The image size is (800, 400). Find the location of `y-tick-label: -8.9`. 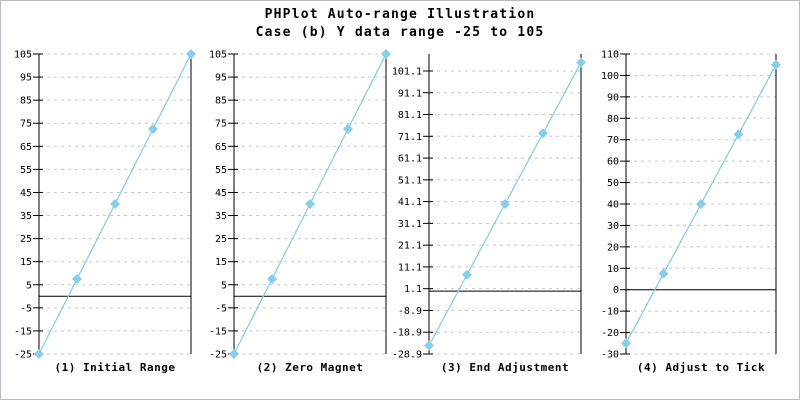

y-tick-label: -8.9 is located at coordinates (410, 311).